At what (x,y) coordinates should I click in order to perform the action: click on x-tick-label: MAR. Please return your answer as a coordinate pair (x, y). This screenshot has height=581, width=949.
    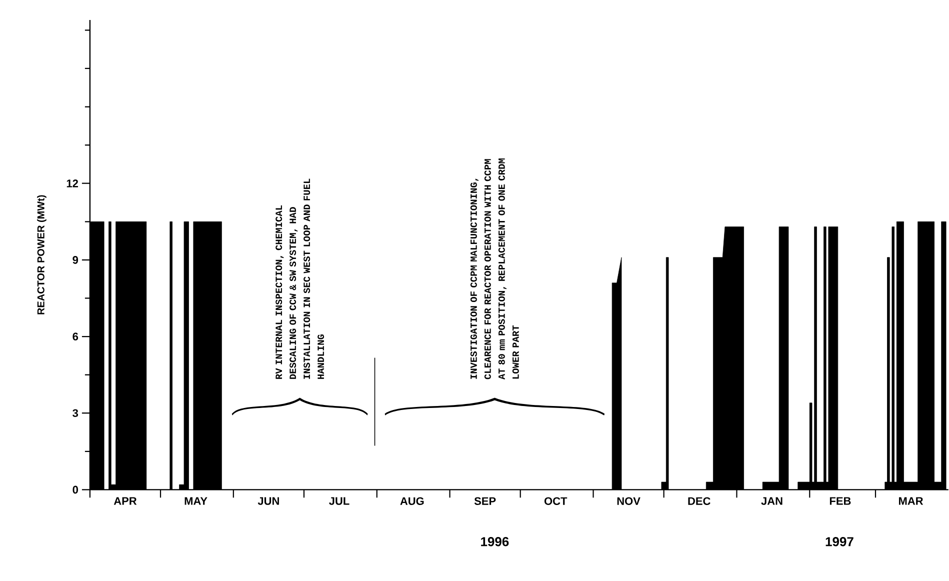
    Looking at the image, I should click on (911, 501).